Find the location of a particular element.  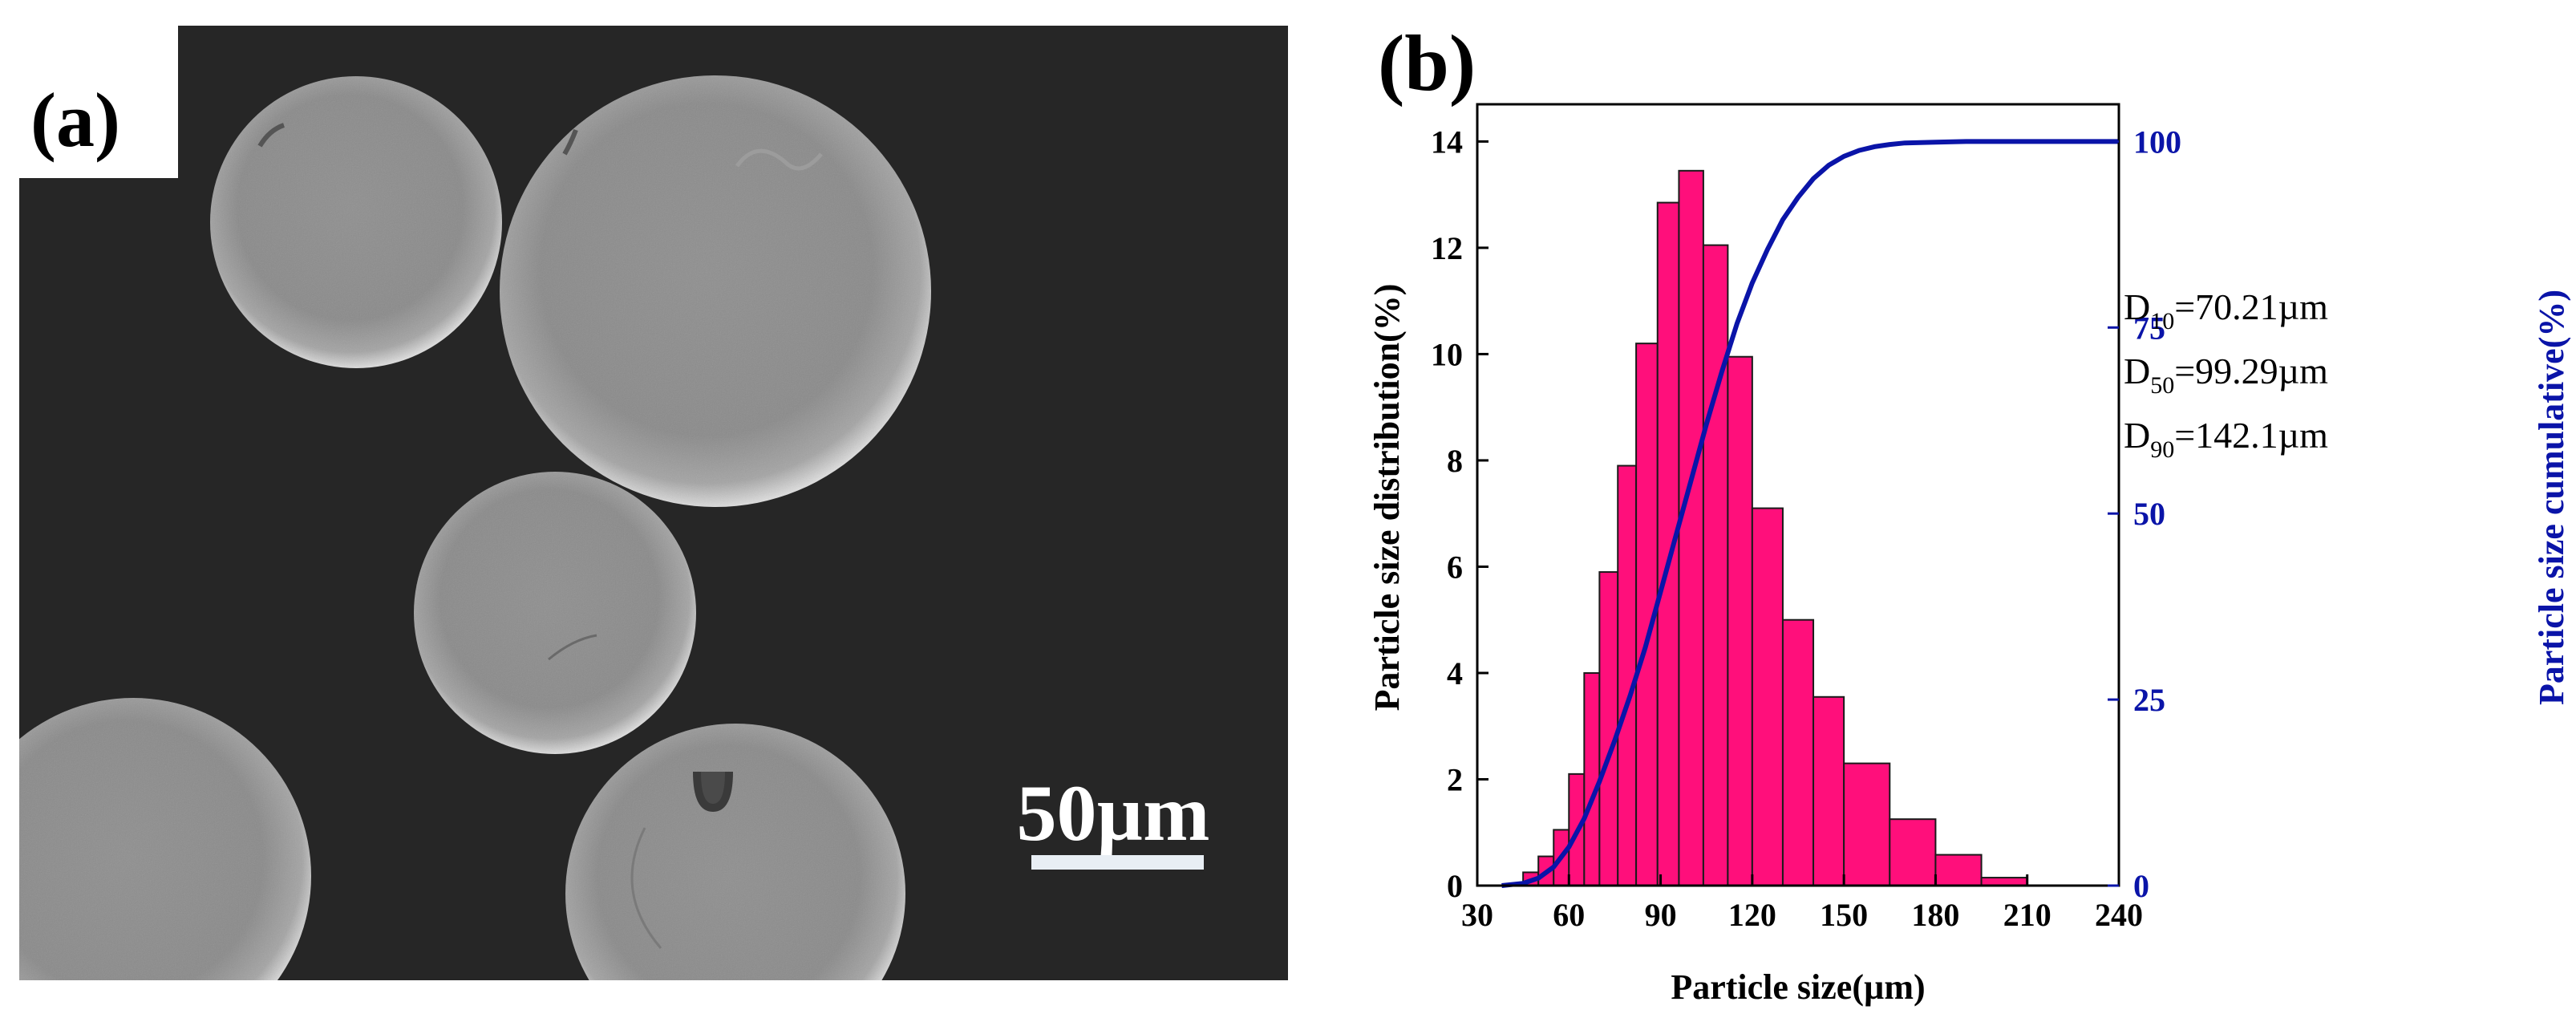

y2-tick-label: 50 is located at coordinates (2149, 514).